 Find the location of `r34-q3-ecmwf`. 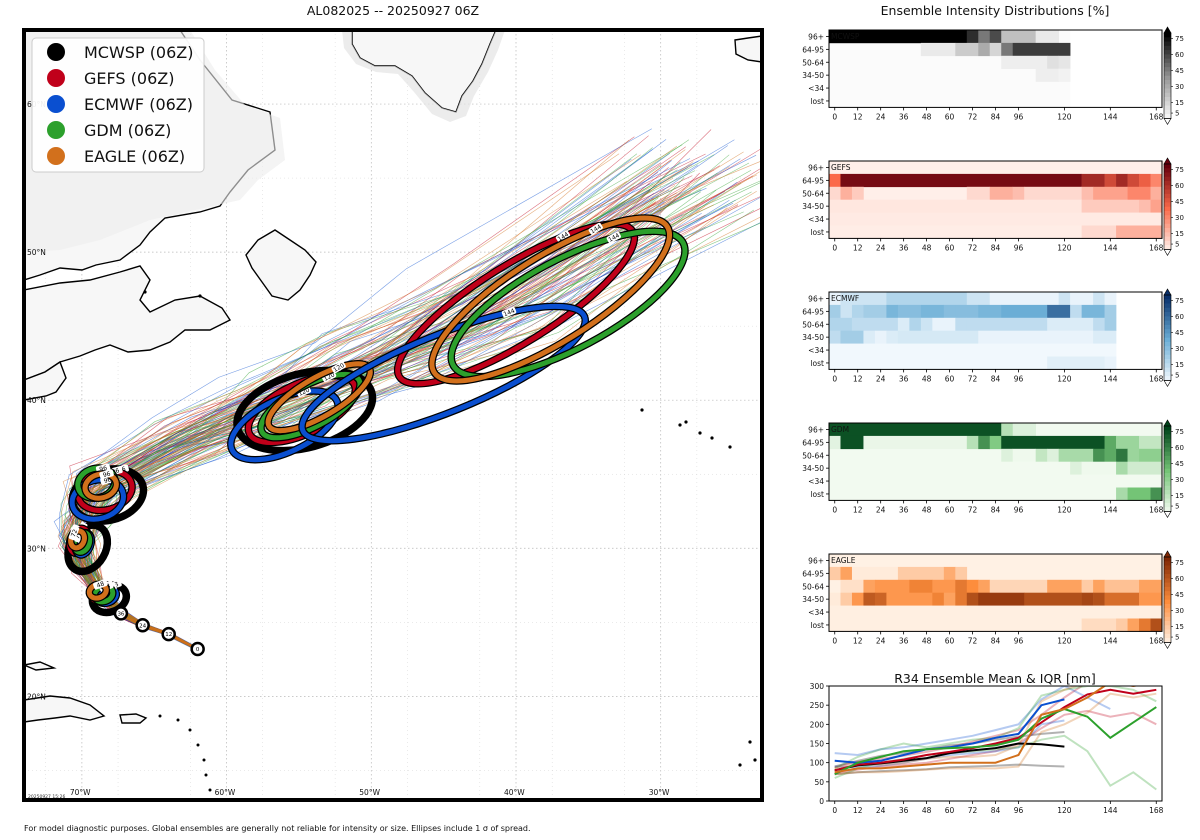

r34-q3-ecmwf is located at coordinates (972, 721).